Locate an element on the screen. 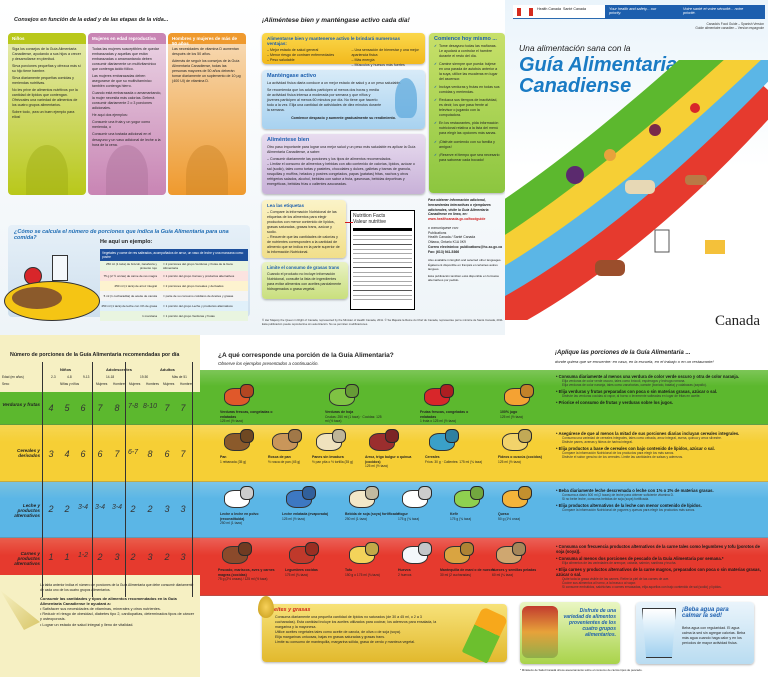 The height and width of the screenshot is (677, 768). food-portion: ½ pan pita o ½ tortilla (35 g) is located at coordinates (333, 461).